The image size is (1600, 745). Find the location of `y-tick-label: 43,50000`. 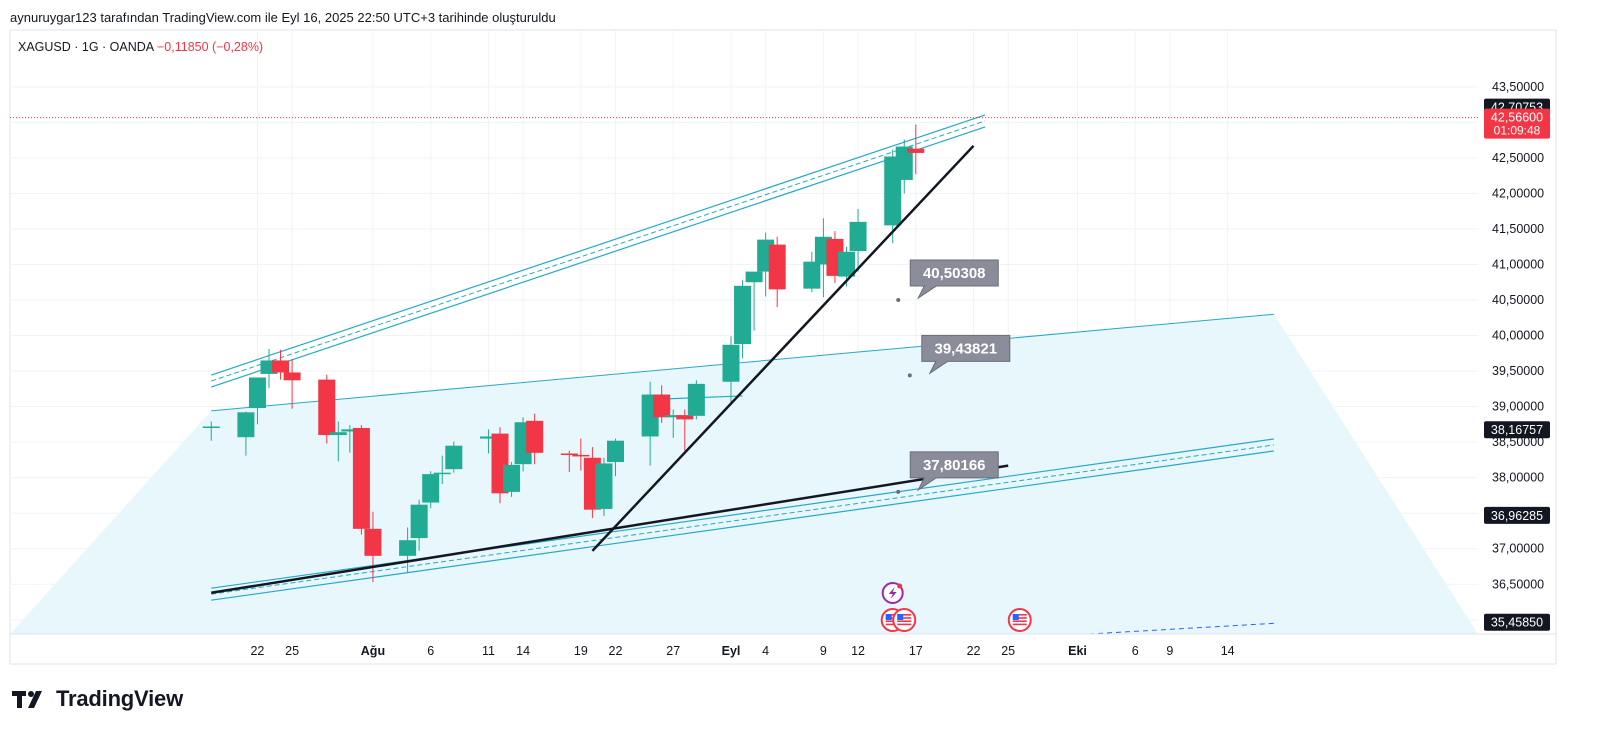

y-tick-label: 43,50000 is located at coordinates (1518, 87).